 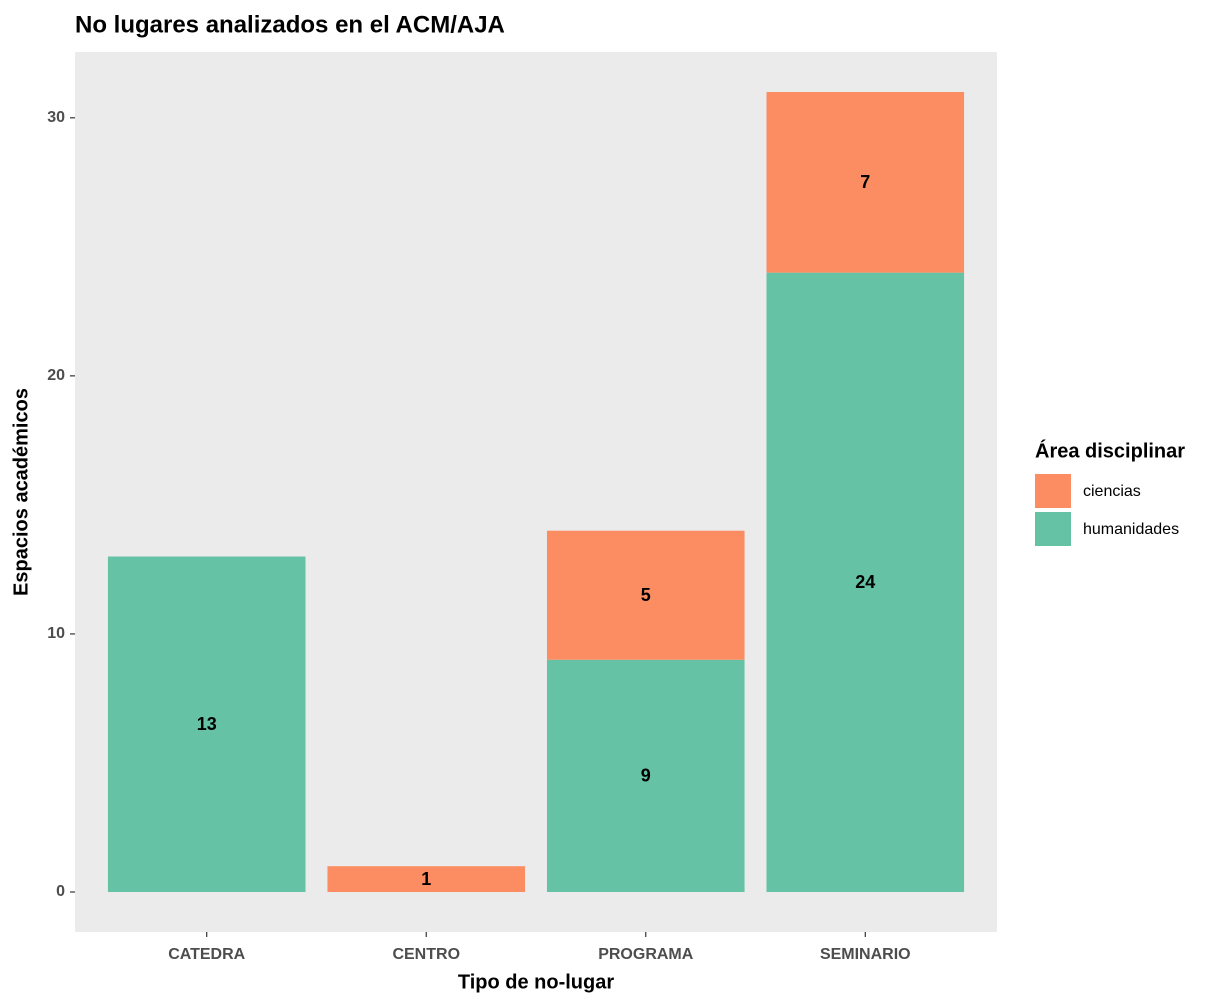 I want to click on data-label: 24, so click(x=865, y=582).